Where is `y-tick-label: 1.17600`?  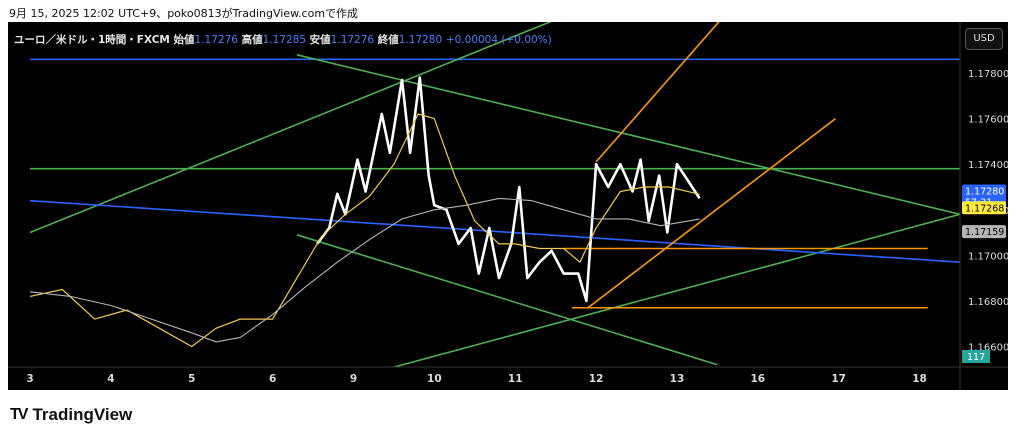 y-tick-label: 1.17600 is located at coordinates (988, 120).